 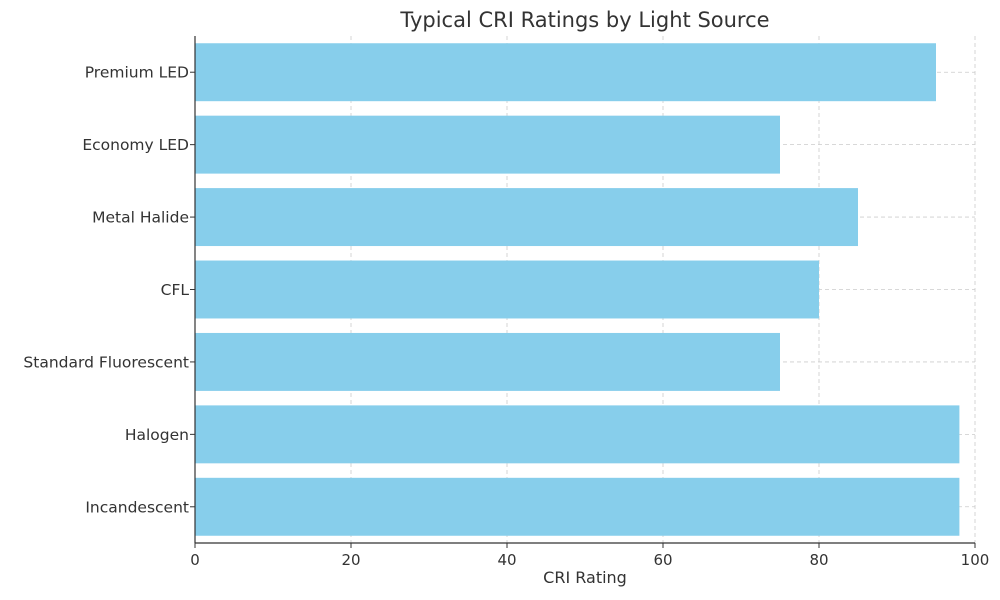 I want to click on bar-premium-led, so click(x=565, y=72).